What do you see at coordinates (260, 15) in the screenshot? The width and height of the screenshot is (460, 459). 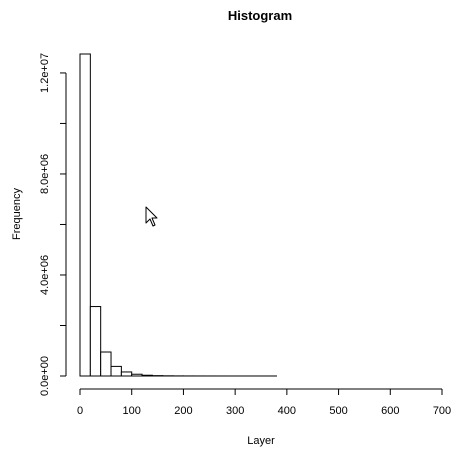 I see `chart-title: Histogram` at bounding box center [260, 15].